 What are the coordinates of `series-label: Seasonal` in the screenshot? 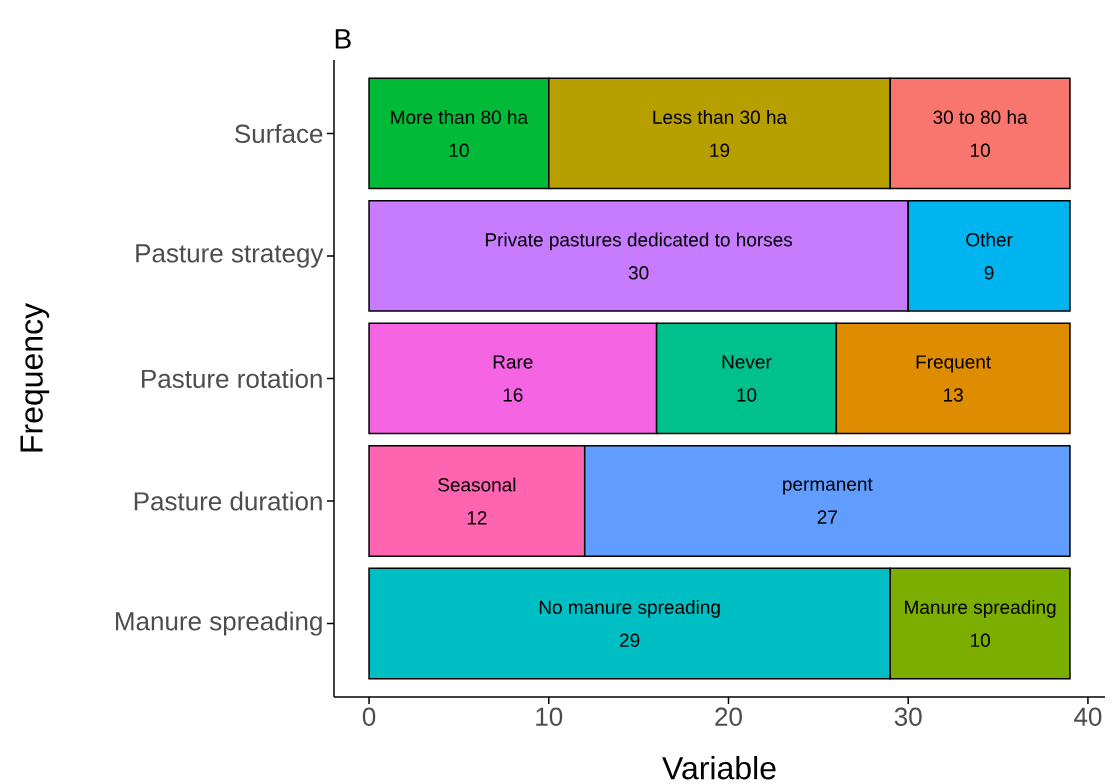 It's located at (477, 484).